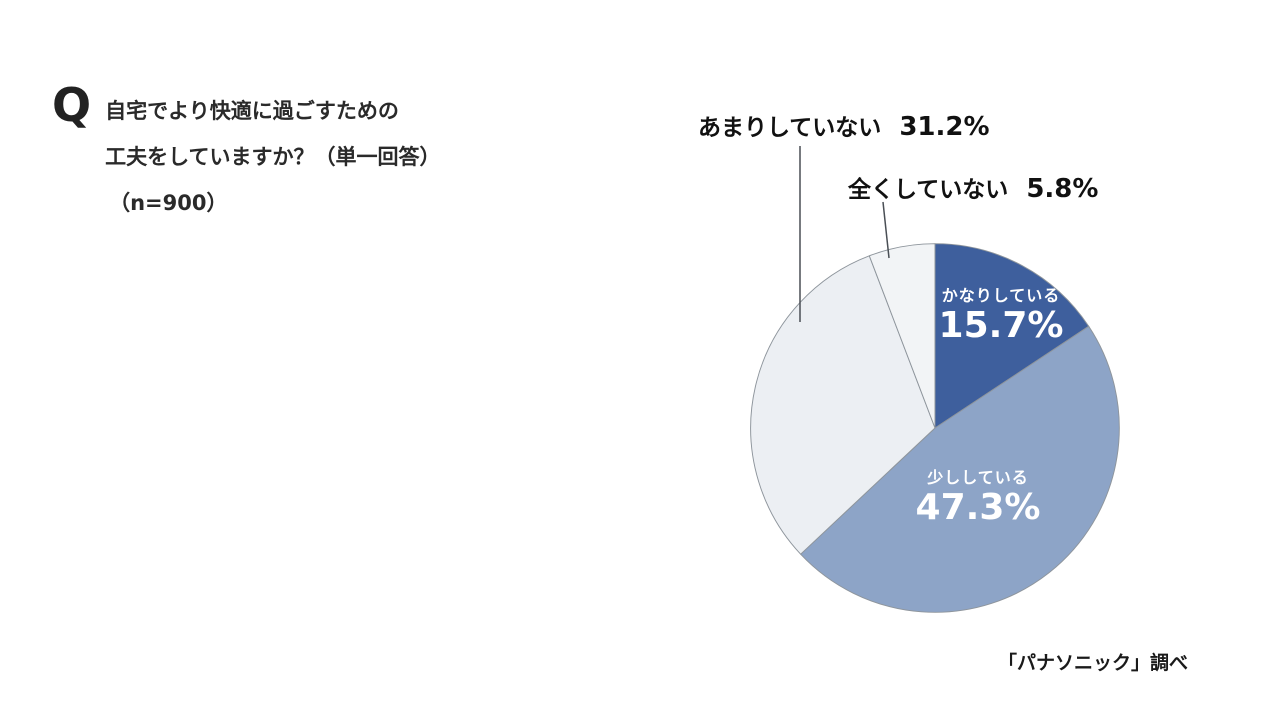  Describe the element at coordinates (978, 507) in the screenshot. I see `slice-sukoshi-value: 47.3%` at that location.